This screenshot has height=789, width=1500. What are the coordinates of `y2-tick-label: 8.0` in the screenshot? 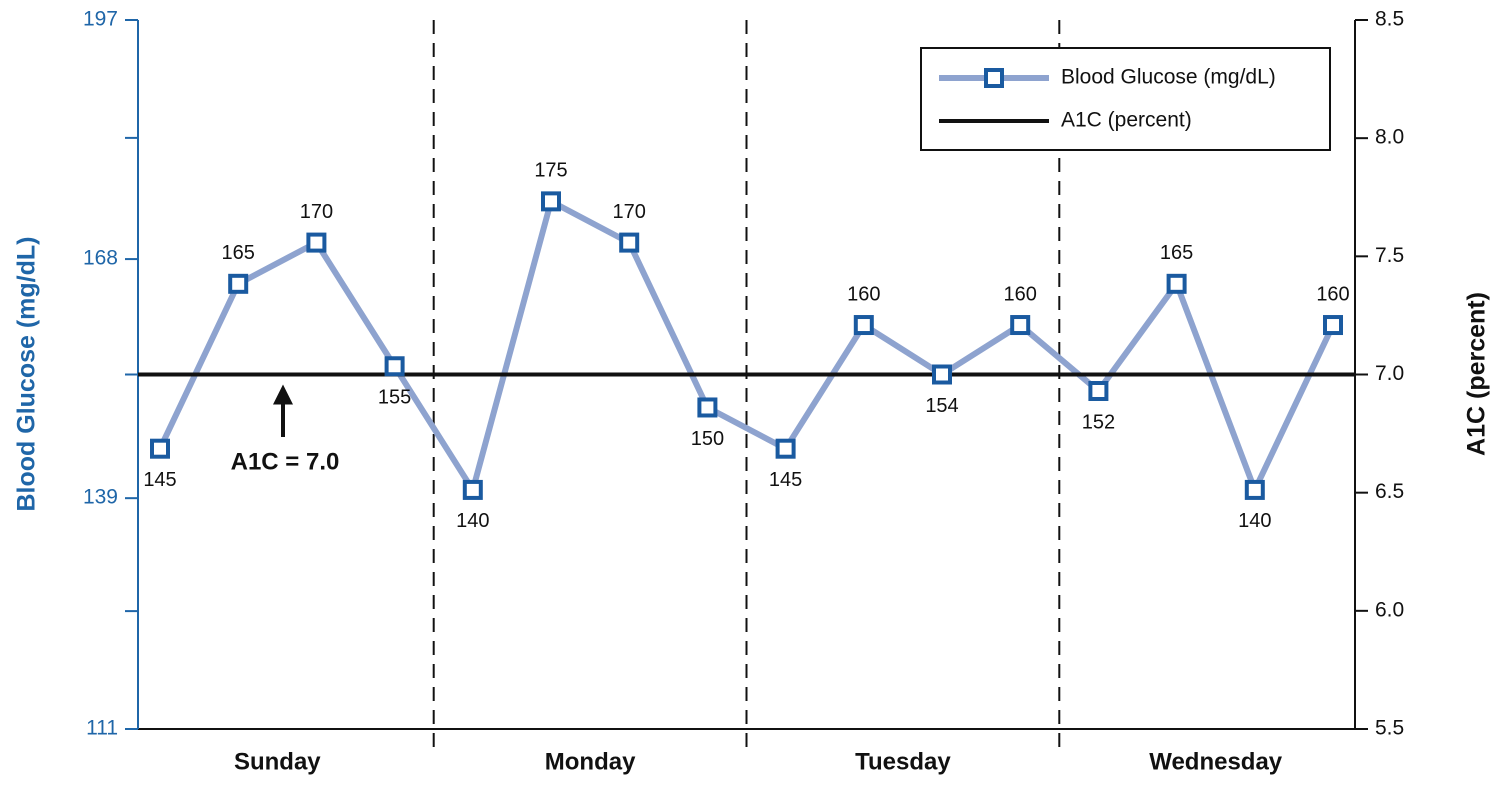 It's located at (1389, 137).